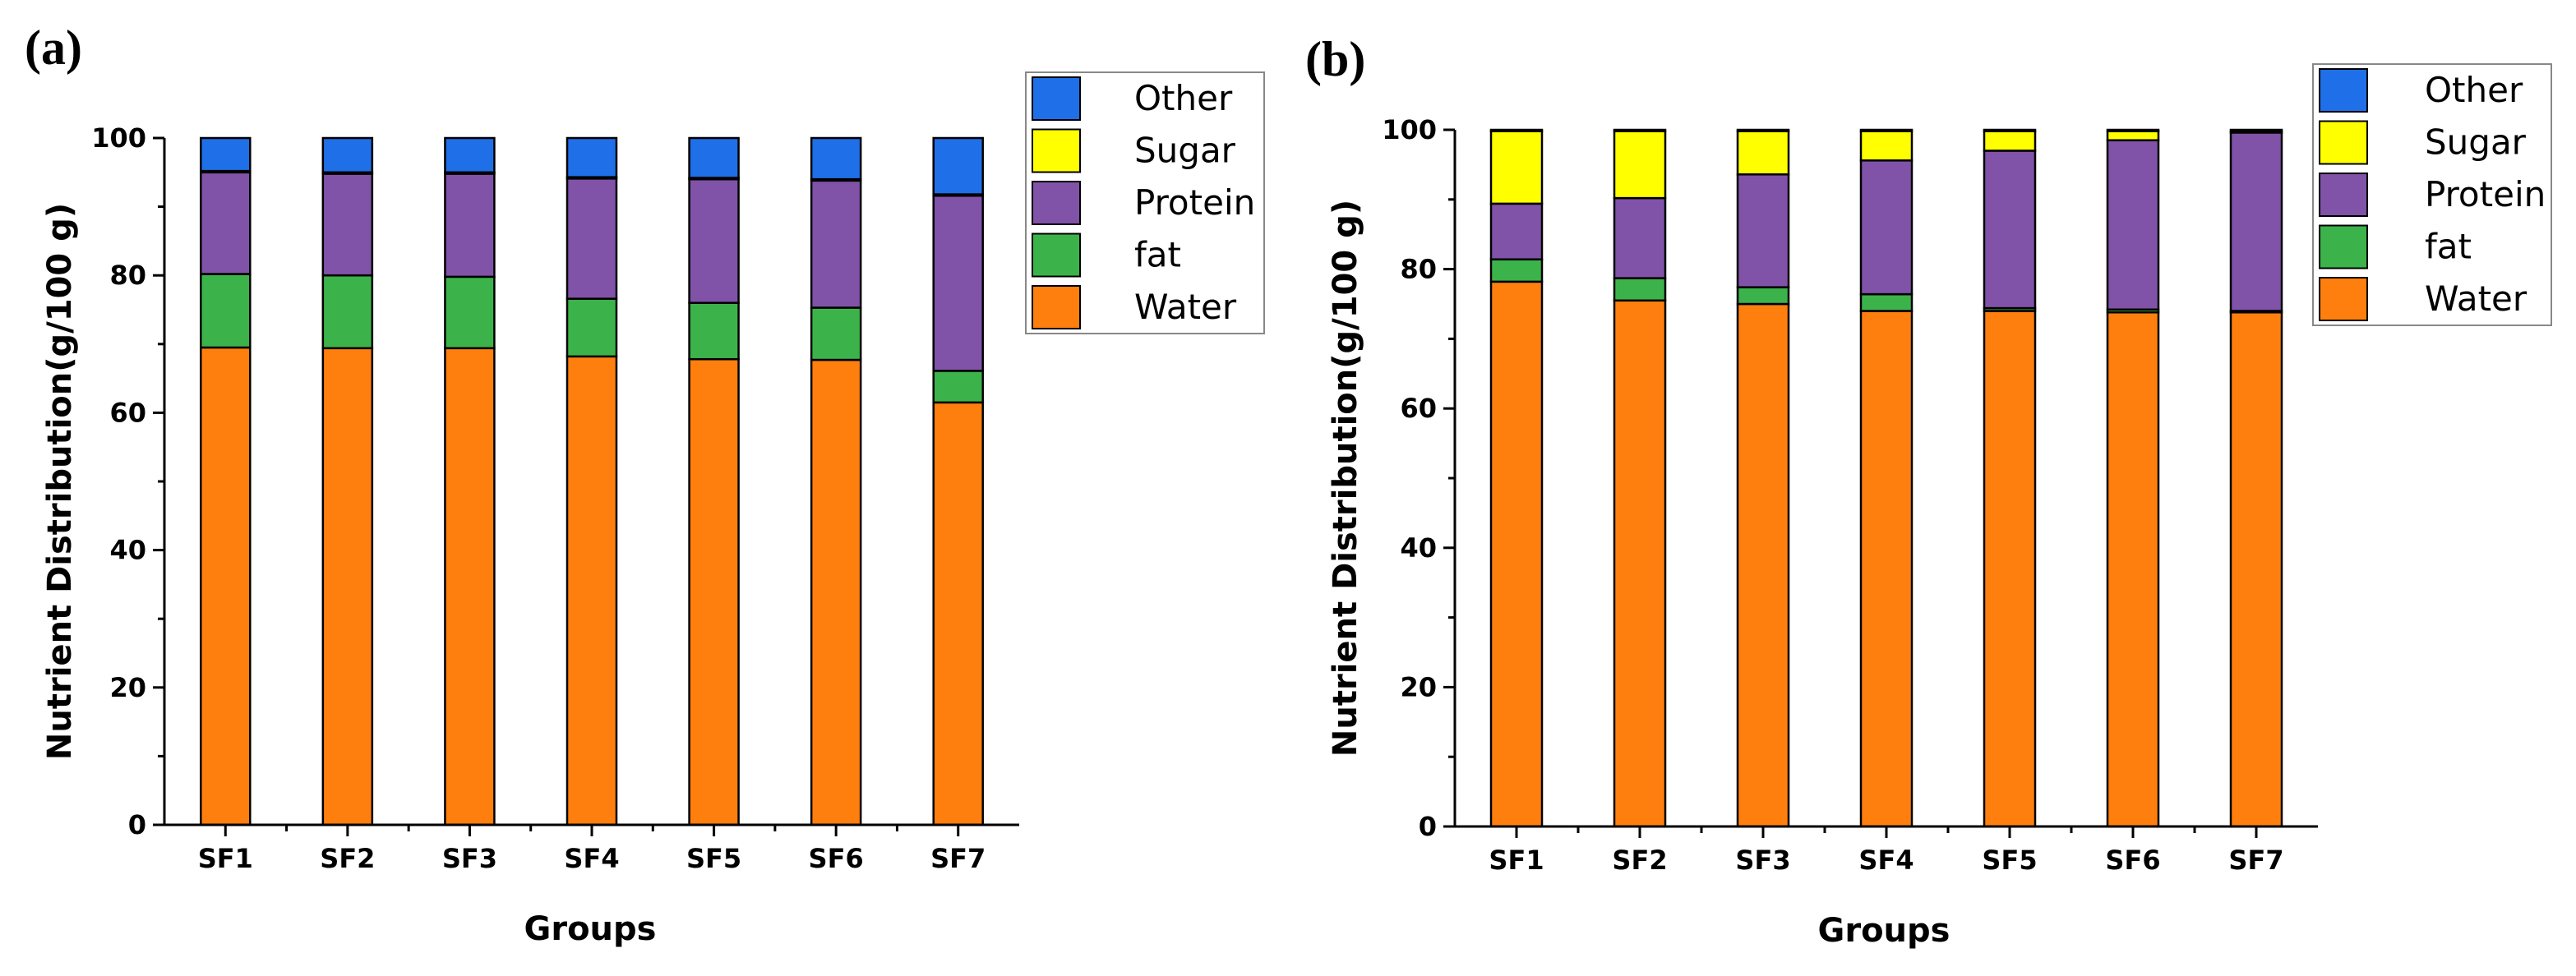 The width and height of the screenshot is (2576, 976). I want to click on panel-b-bar-sf6-protein, so click(2133, 225).